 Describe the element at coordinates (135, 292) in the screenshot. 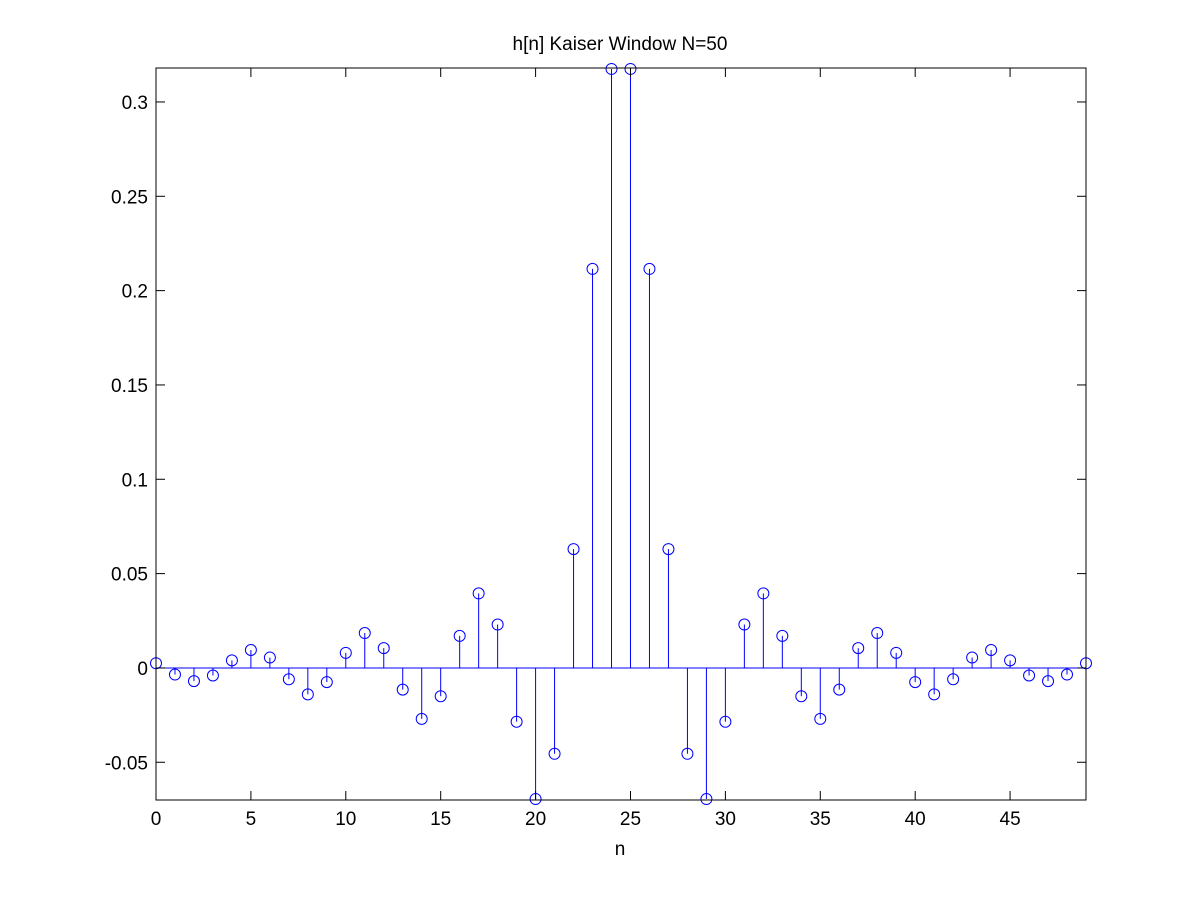

I see `y-tick-label: 0.2` at that location.